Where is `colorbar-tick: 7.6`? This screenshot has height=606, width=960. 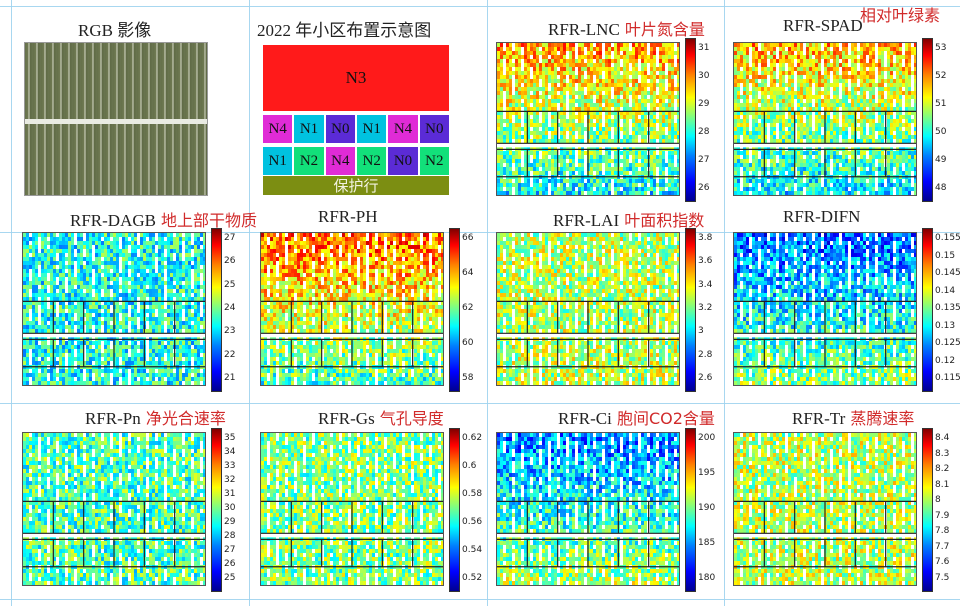
colorbar-tick: 7.6 is located at coordinates (942, 562).